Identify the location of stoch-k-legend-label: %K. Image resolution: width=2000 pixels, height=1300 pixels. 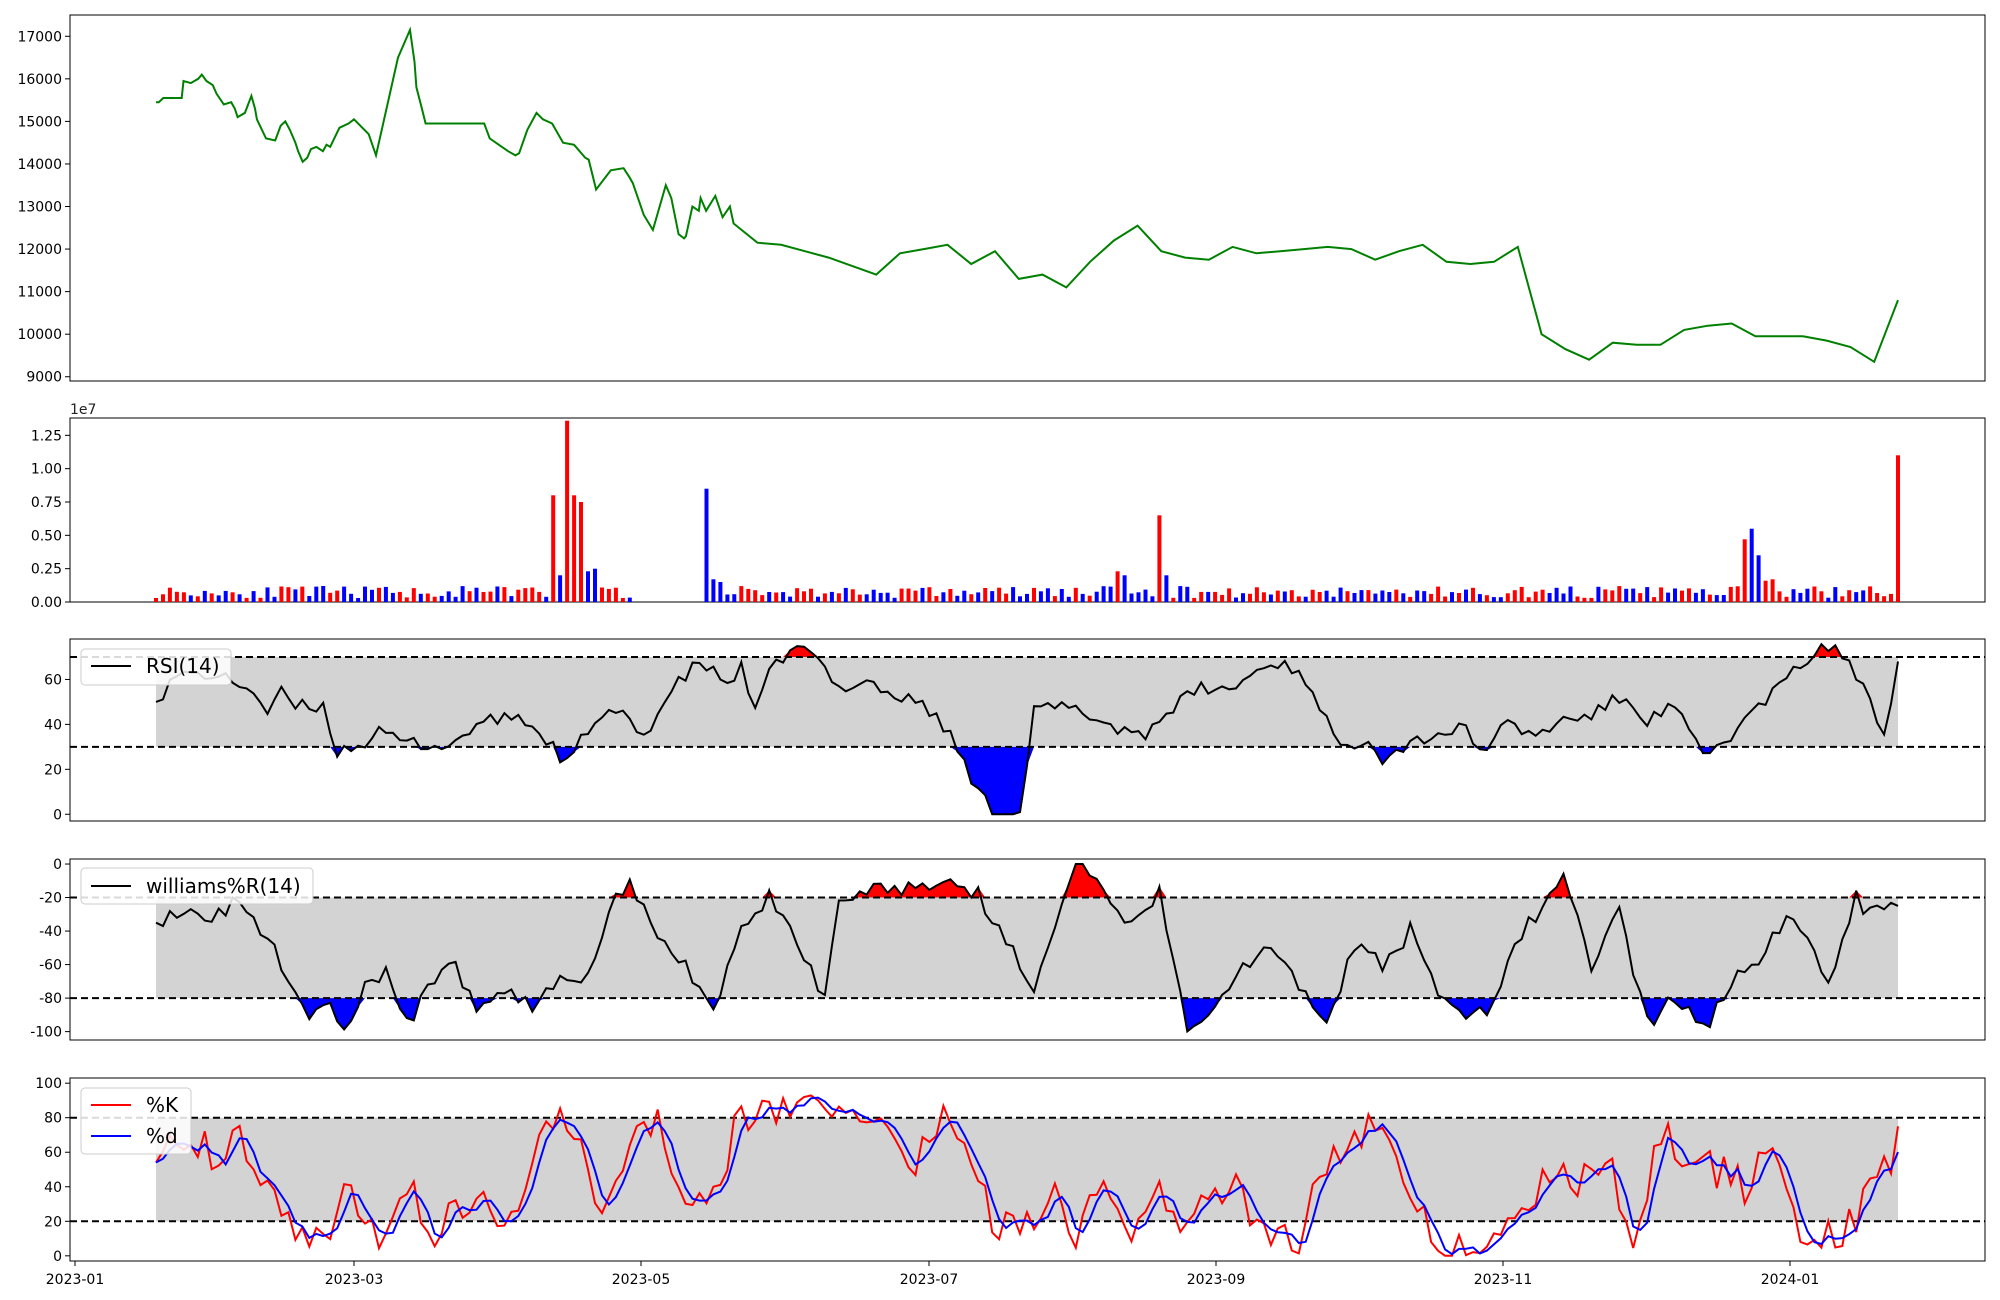
(162, 1105).